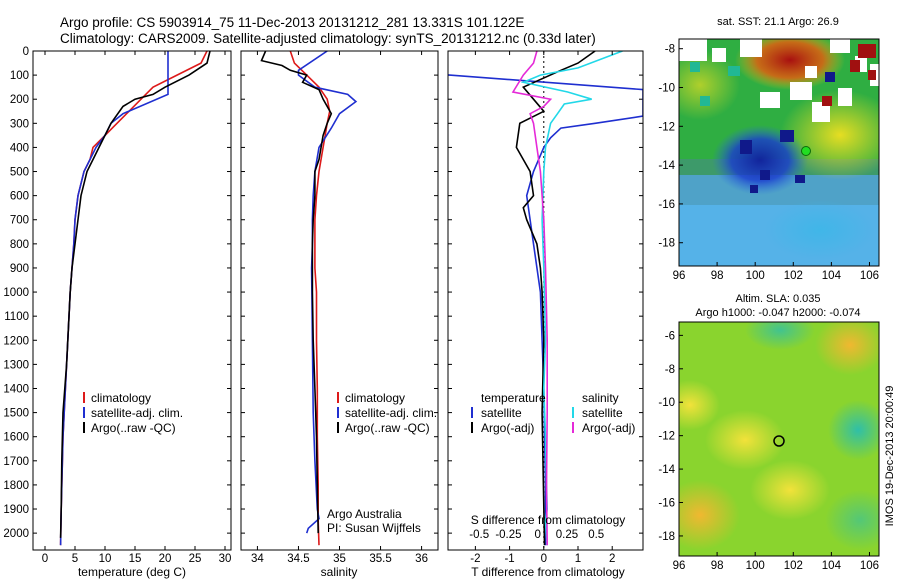  Describe the element at coordinates (16, 414) in the screenshot. I see `depth-tick-label: 1500` at that location.